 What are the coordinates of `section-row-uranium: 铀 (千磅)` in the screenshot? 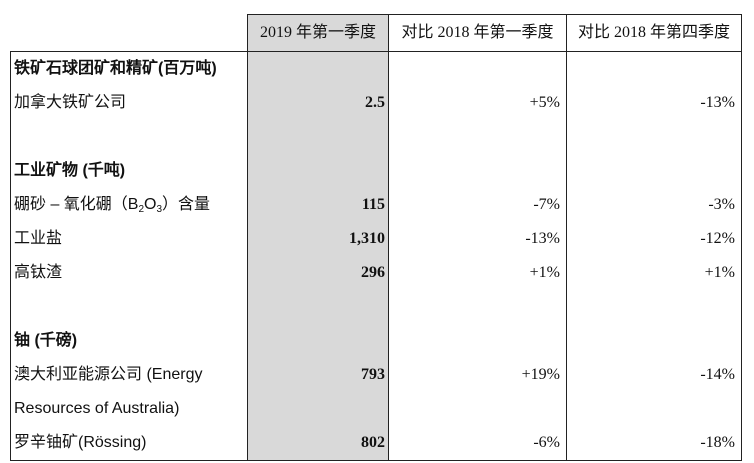 It's located at (376, 341).